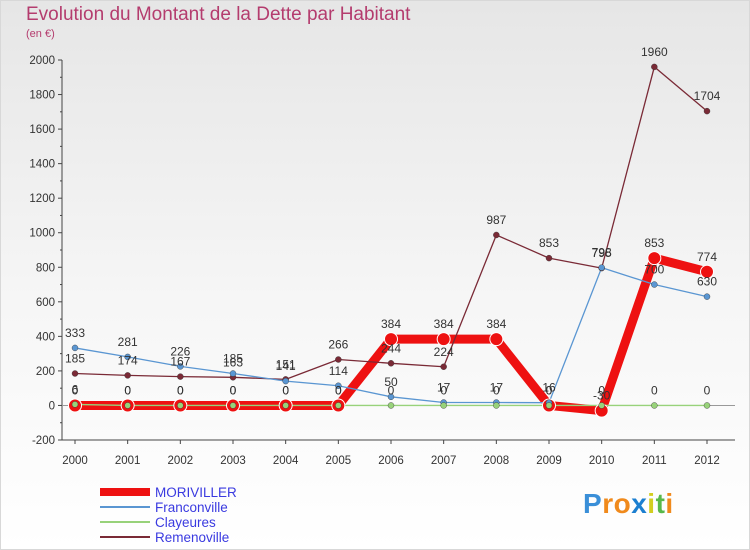  What do you see at coordinates (52, 406) in the screenshot?
I see `y-tick-label: 0` at bounding box center [52, 406].